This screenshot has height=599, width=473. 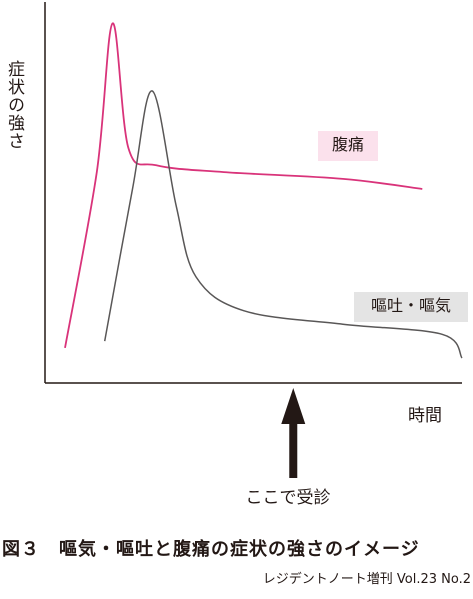 What do you see at coordinates (411, 307) in the screenshot?
I see `series-label-nausea-vomiting: 嘔吐・嘔気` at bounding box center [411, 307].